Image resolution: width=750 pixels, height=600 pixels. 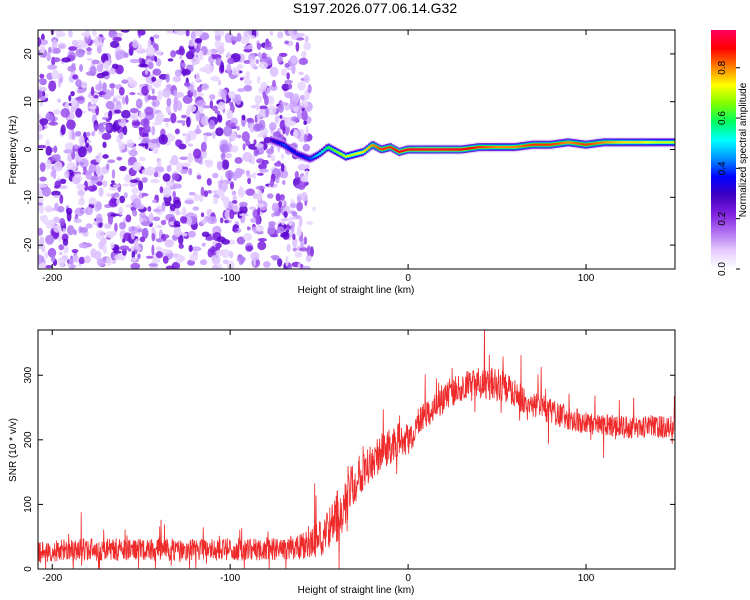 I want to click on snr-y-tick-label: 0, so click(x=28, y=569).